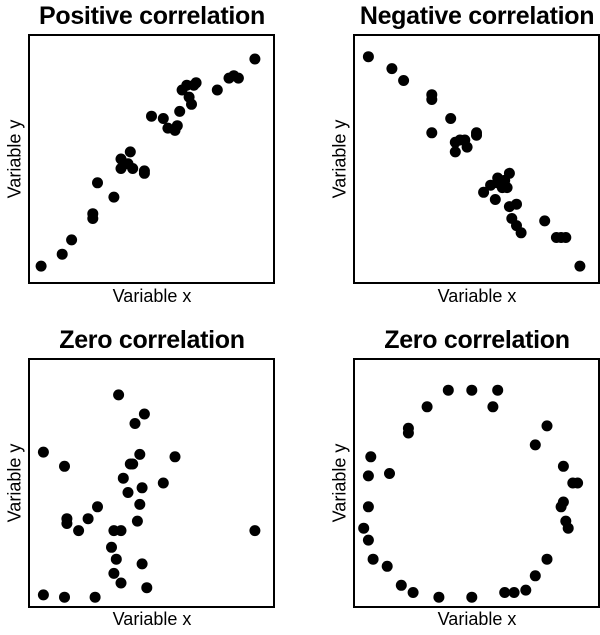 The width and height of the screenshot is (600, 635). Describe the element at coordinates (152, 16) in the screenshot. I see `chart-title: Positive correlation` at that location.